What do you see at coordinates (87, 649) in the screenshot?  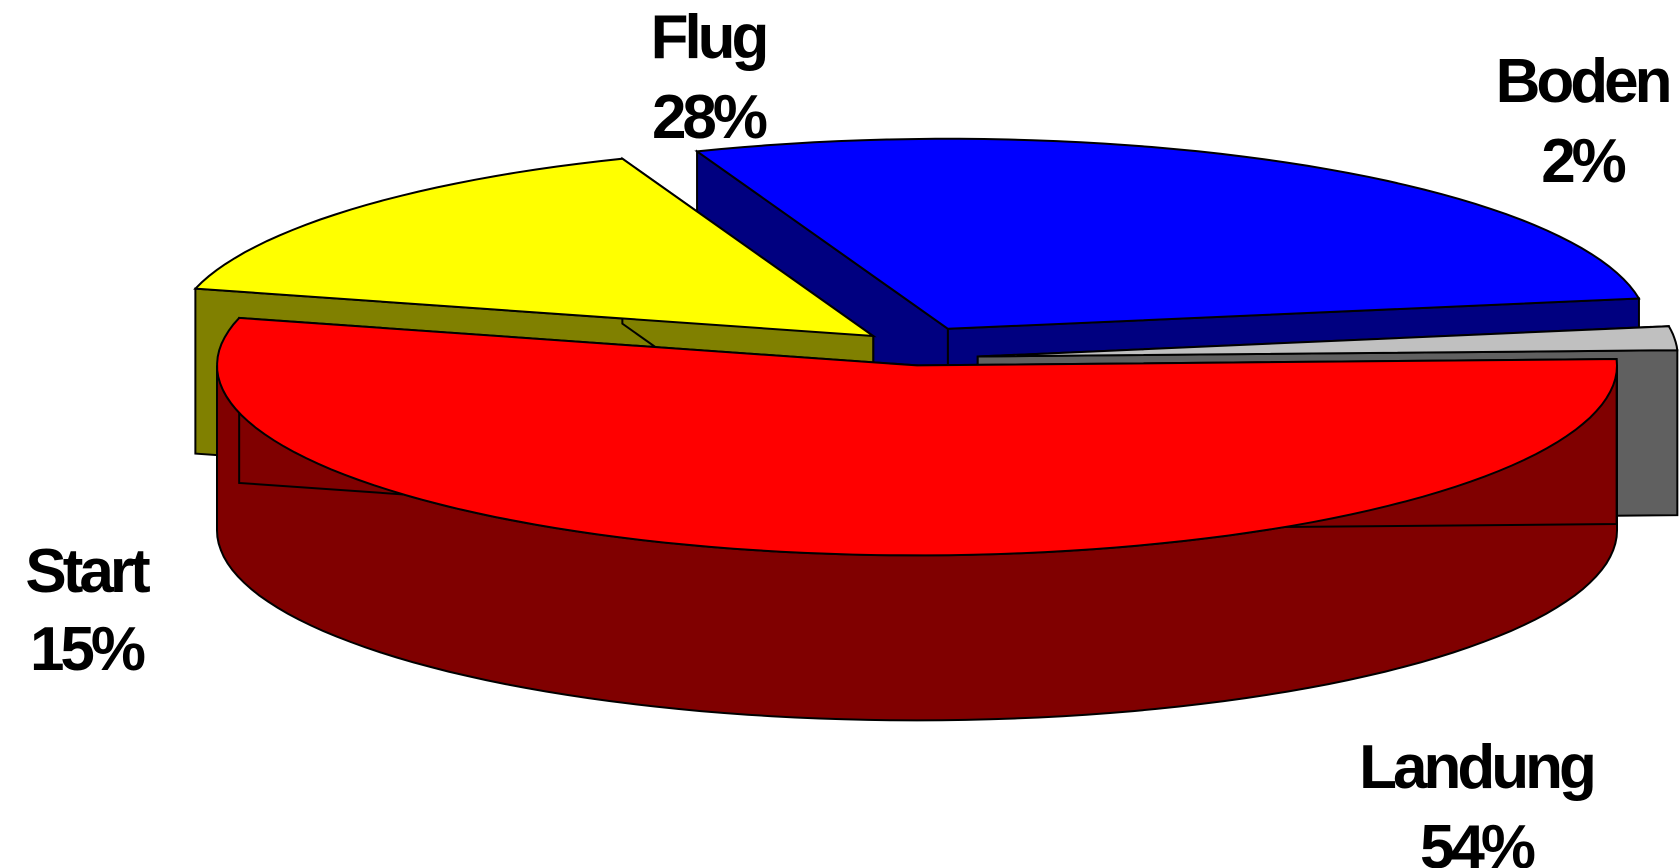 I see `slice-value-start: 15%` at bounding box center [87, 649].